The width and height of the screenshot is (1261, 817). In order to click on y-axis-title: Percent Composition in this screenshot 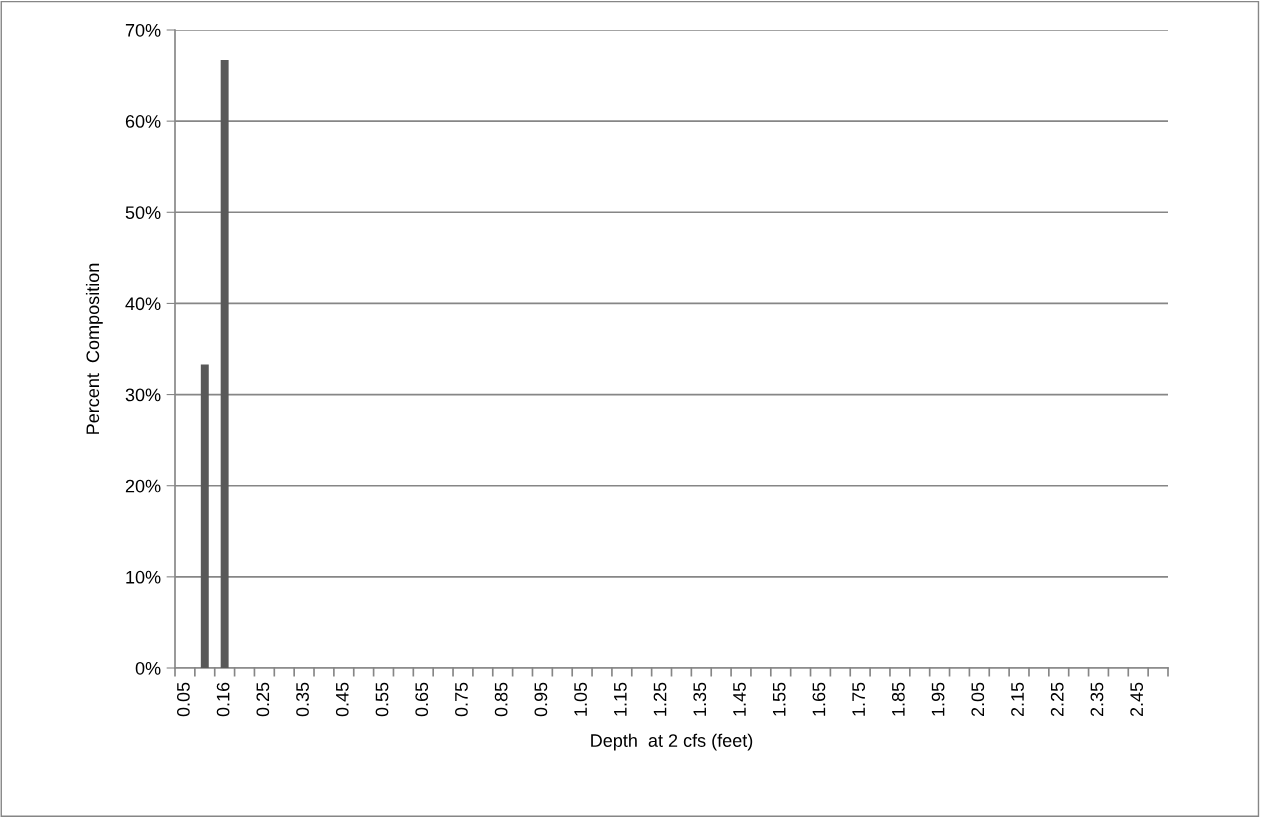, I will do `click(94, 348)`.